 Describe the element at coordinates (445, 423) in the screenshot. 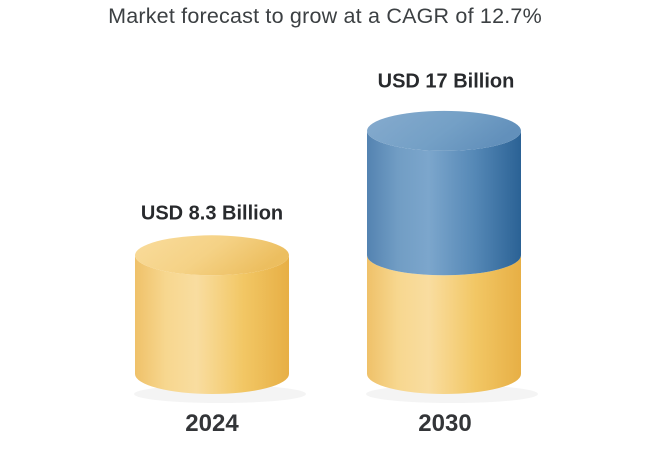

I see `axis-label-2030: 2030` at that location.